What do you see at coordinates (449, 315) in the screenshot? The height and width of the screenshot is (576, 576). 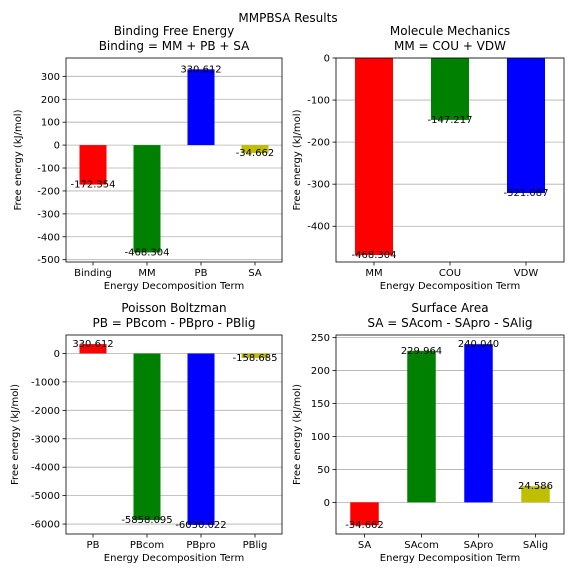 I see `chart-title: Surface Area SA = SAcom - SApro - SAlig` at bounding box center [449, 315].